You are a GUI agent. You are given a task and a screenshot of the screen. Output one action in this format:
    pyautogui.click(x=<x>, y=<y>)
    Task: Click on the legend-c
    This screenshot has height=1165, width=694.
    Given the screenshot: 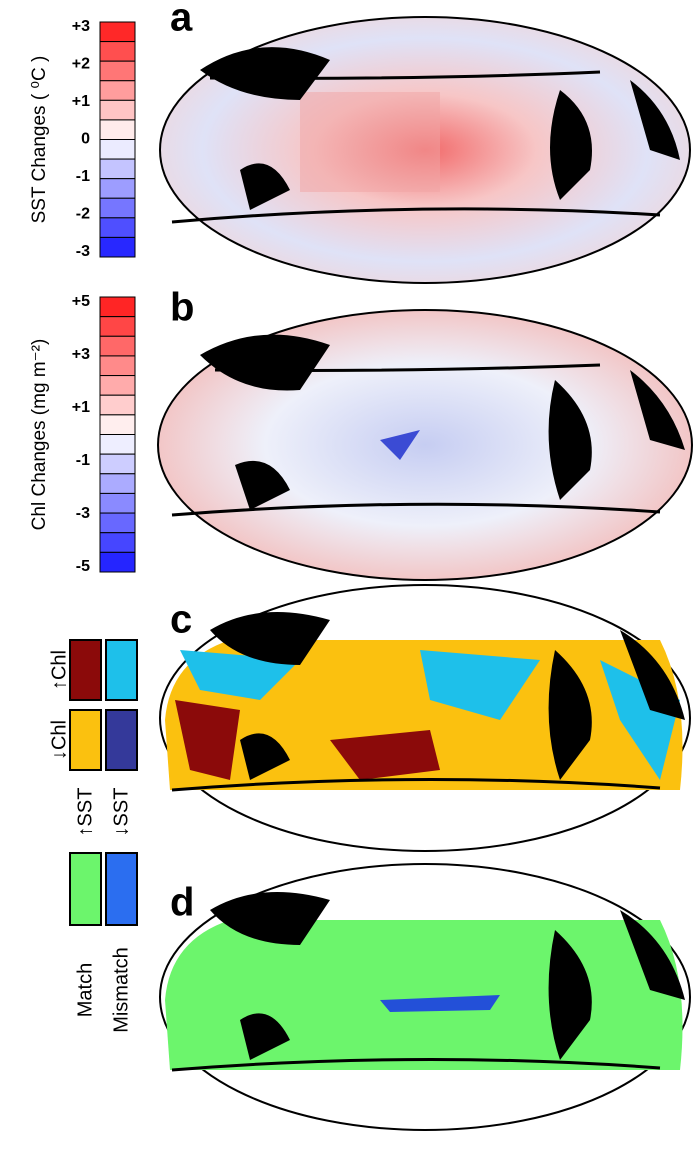 What is the action you would take?
    pyautogui.click(x=103, y=705)
    